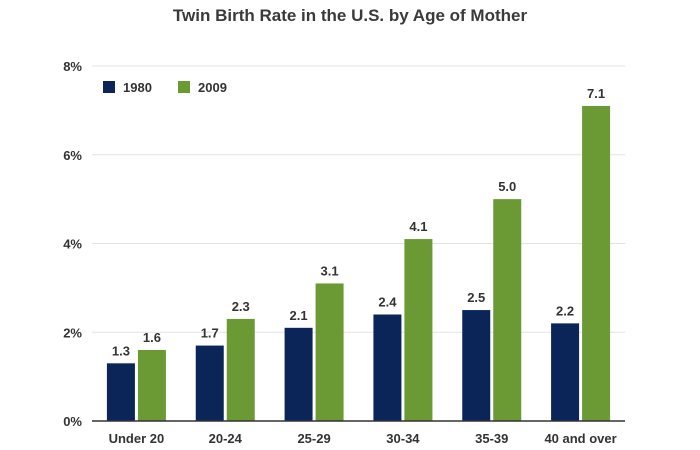 The image size is (700, 450). I want to click on data-label: 7.1, so click(596, 93).